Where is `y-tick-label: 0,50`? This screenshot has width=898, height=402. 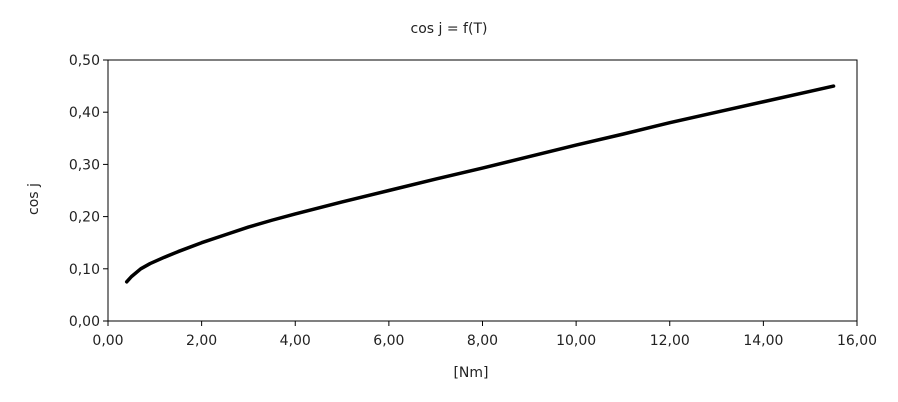
y-tick-label: 0,50 is located at coordinates (84, 61).